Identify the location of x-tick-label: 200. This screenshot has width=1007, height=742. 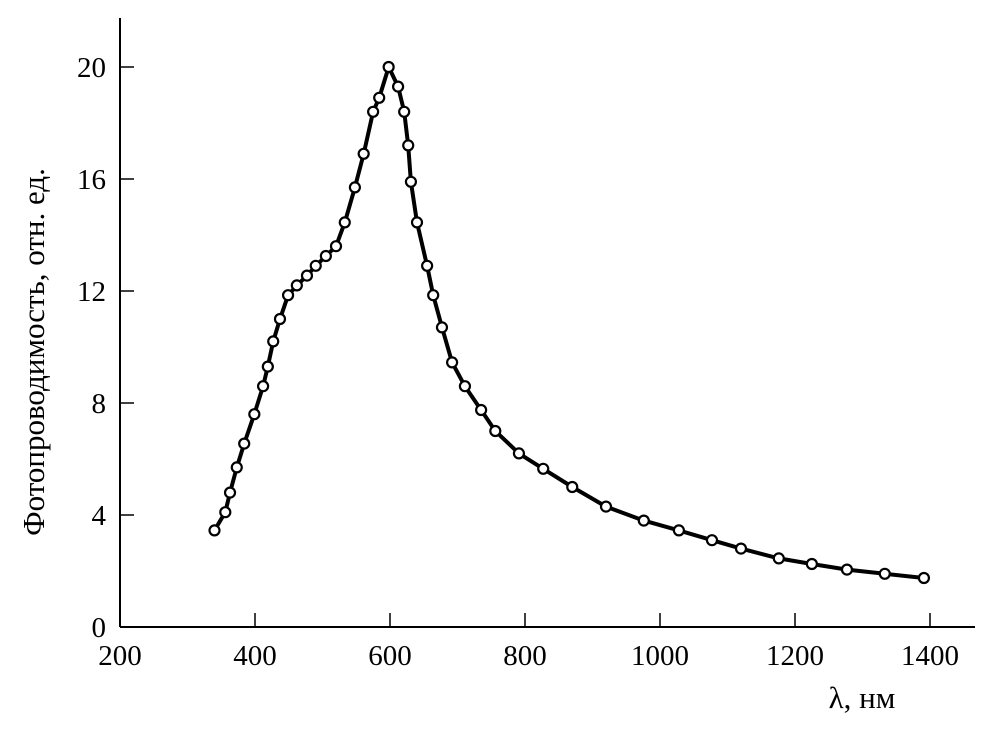
(120, 656).